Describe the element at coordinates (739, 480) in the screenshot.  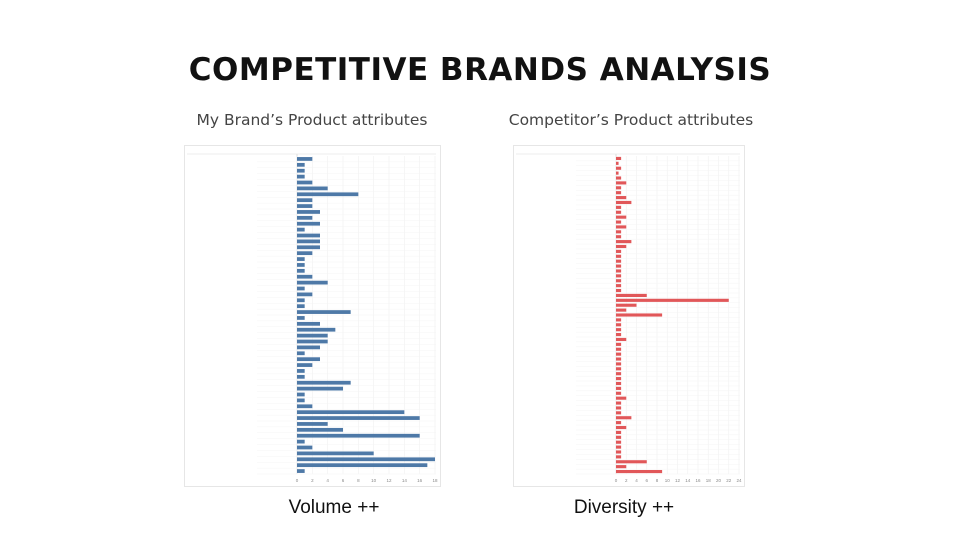
I see `x-tick-label: 24` at that location.